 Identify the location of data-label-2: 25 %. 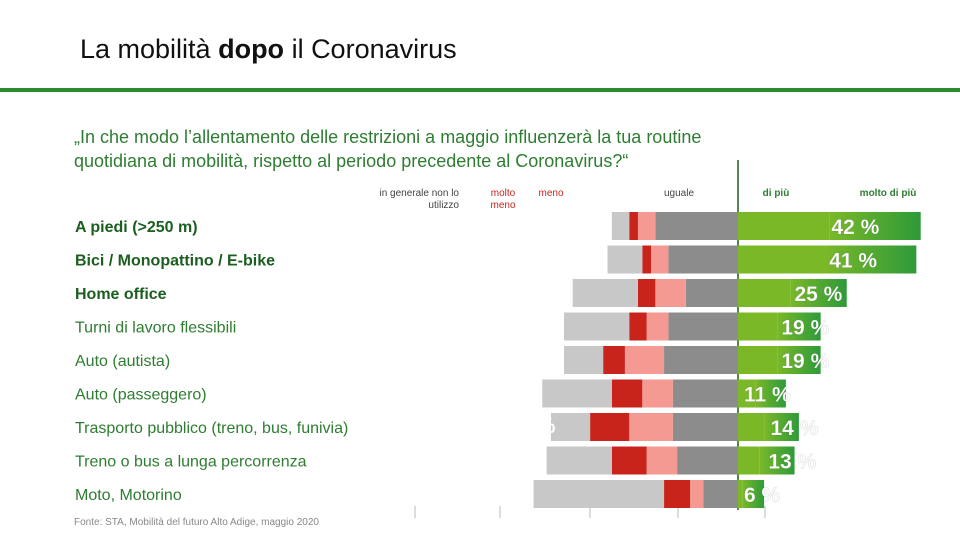
(818, 294).